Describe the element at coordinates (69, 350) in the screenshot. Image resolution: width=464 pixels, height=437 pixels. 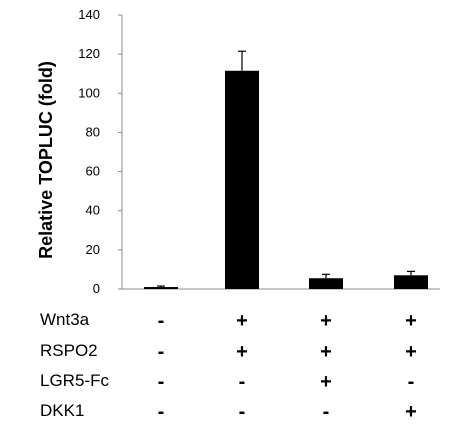
I see `condition-row-label: RSPO2` at that location.